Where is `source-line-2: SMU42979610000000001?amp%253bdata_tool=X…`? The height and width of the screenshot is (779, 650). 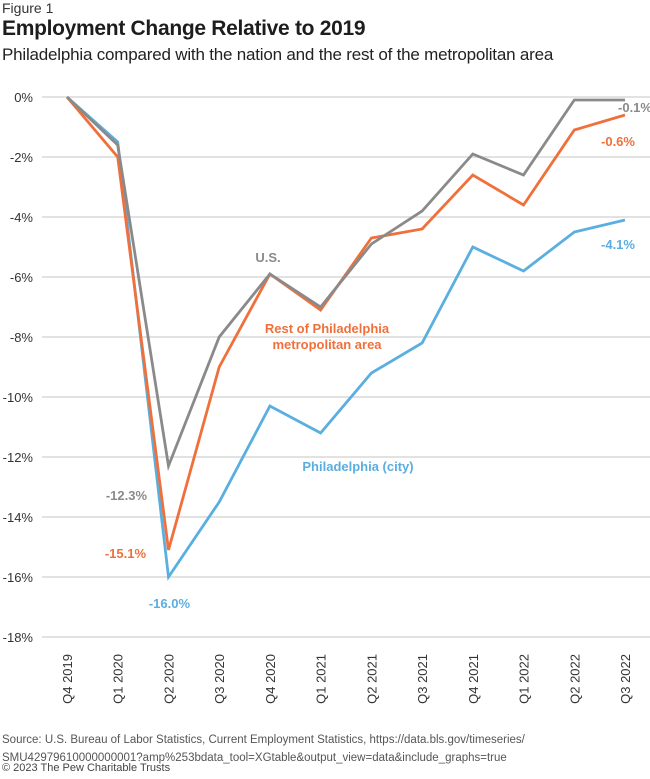 source-line-2: SMU42979610000000001?amp%253bdata_tool=X… is located at coordinates (254, 758).